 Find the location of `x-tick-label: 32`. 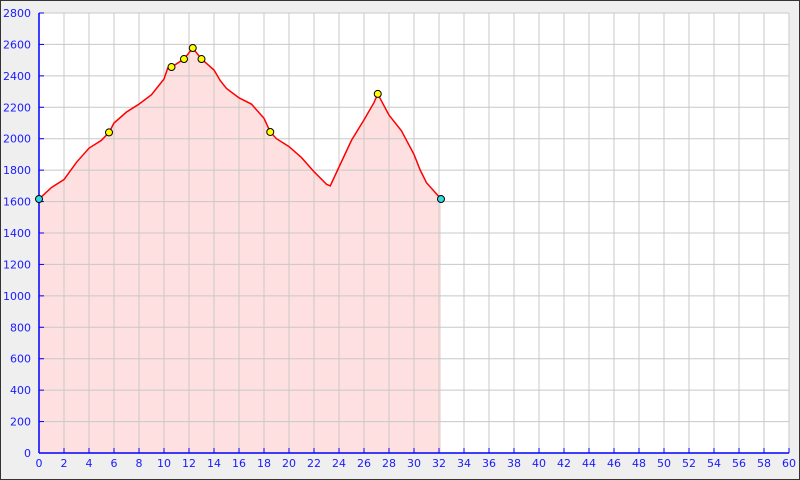

x-tick-label: 32 is located at coordinates (439, 463).